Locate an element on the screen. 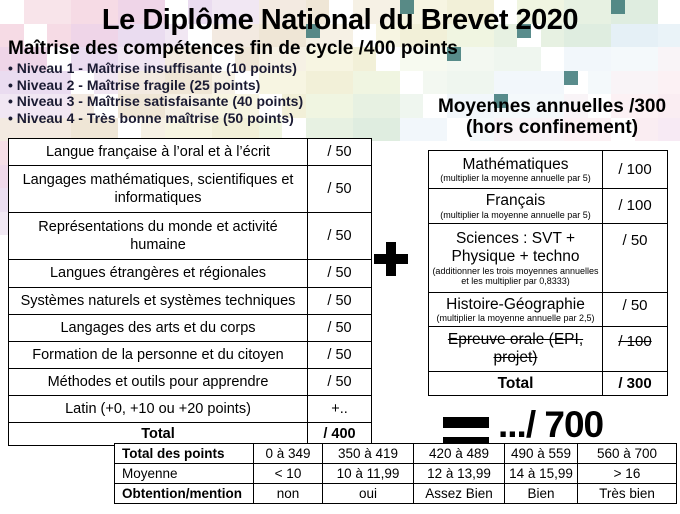  average-range: 12 à 13,99 is located at coordinates (459, 473).